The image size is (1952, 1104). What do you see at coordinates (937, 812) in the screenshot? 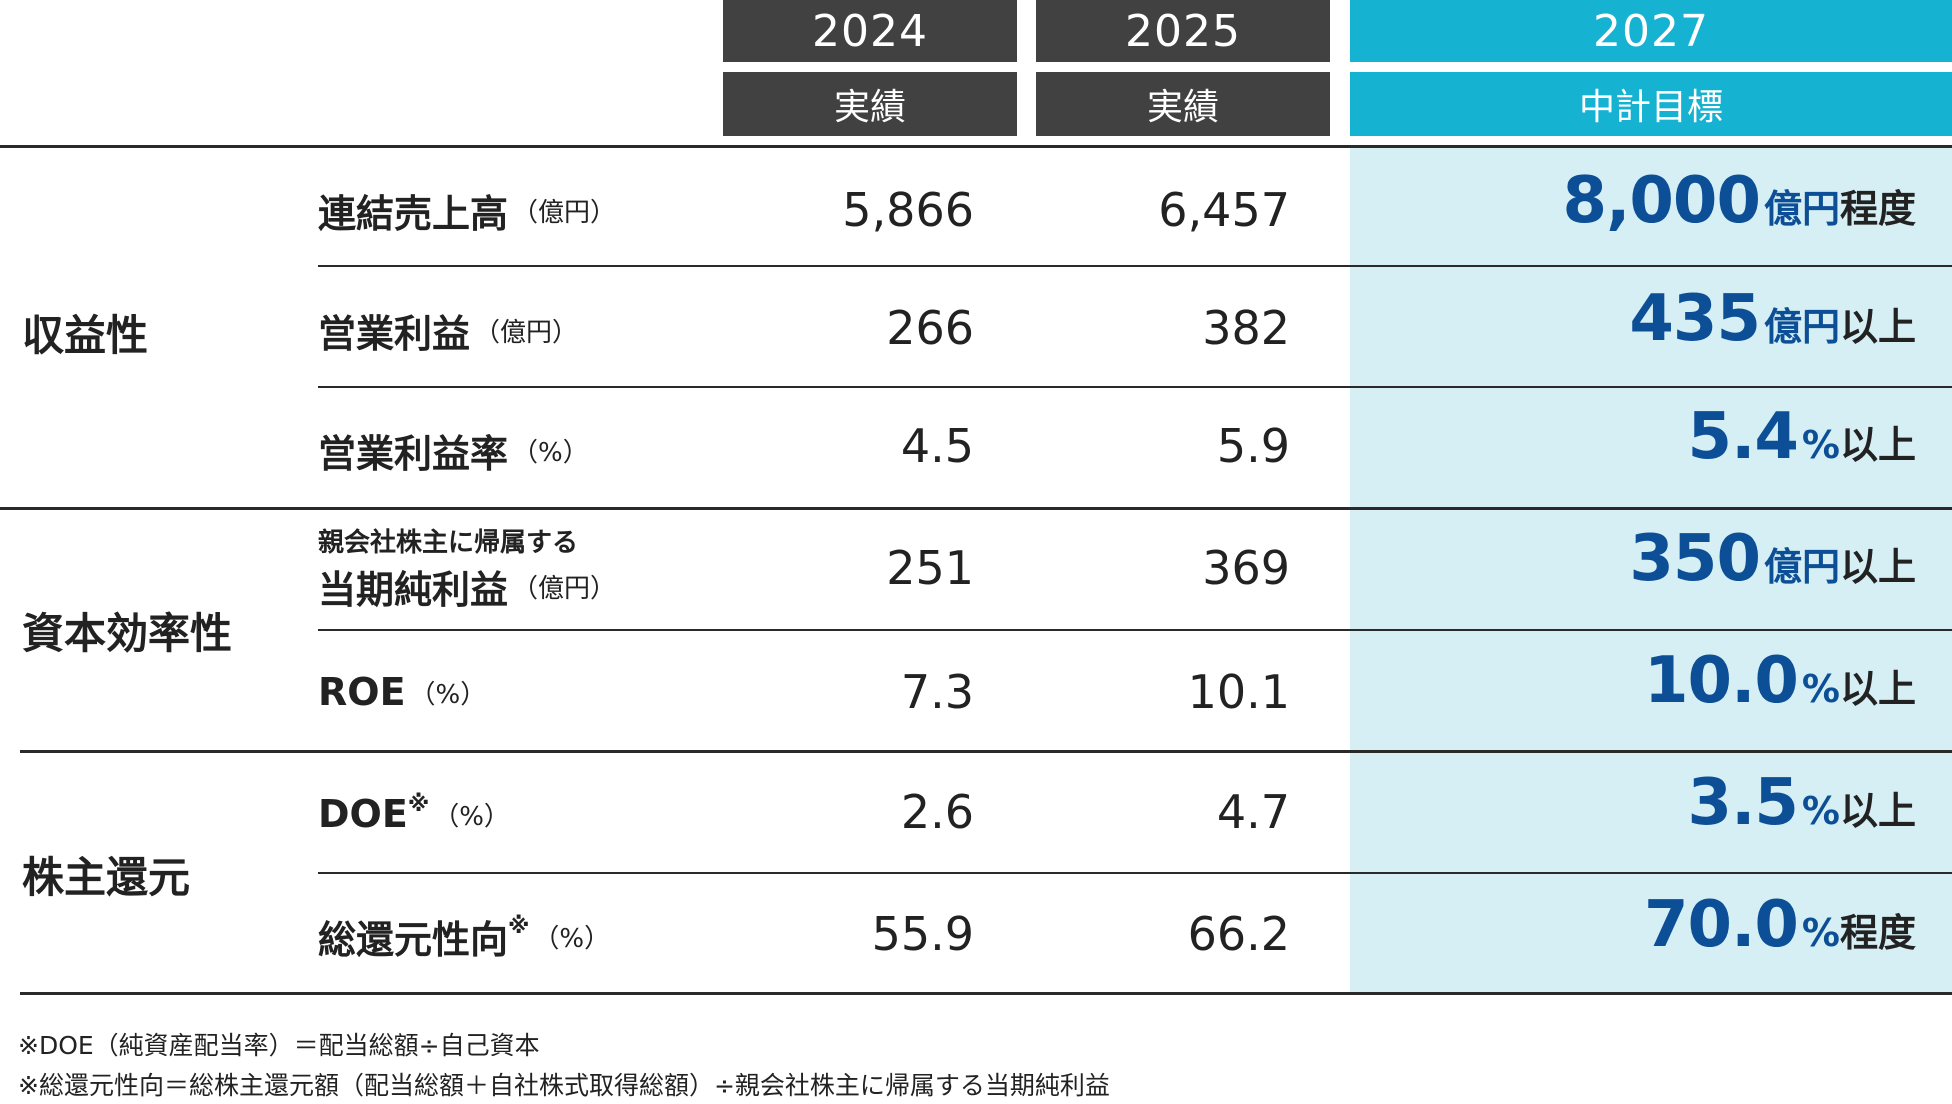
I see `value-2024-doe: 2.6` at bounding box center [937, 812].